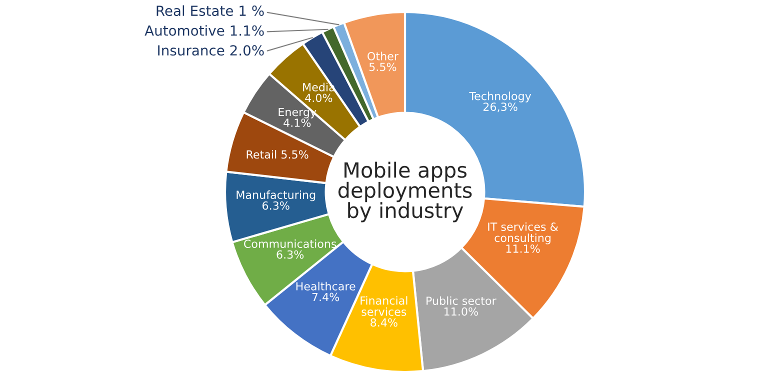  Describe the element at coordinates (211, 50) in the screenshot. I see `slice-label: Insurance 2.0%` at that location.